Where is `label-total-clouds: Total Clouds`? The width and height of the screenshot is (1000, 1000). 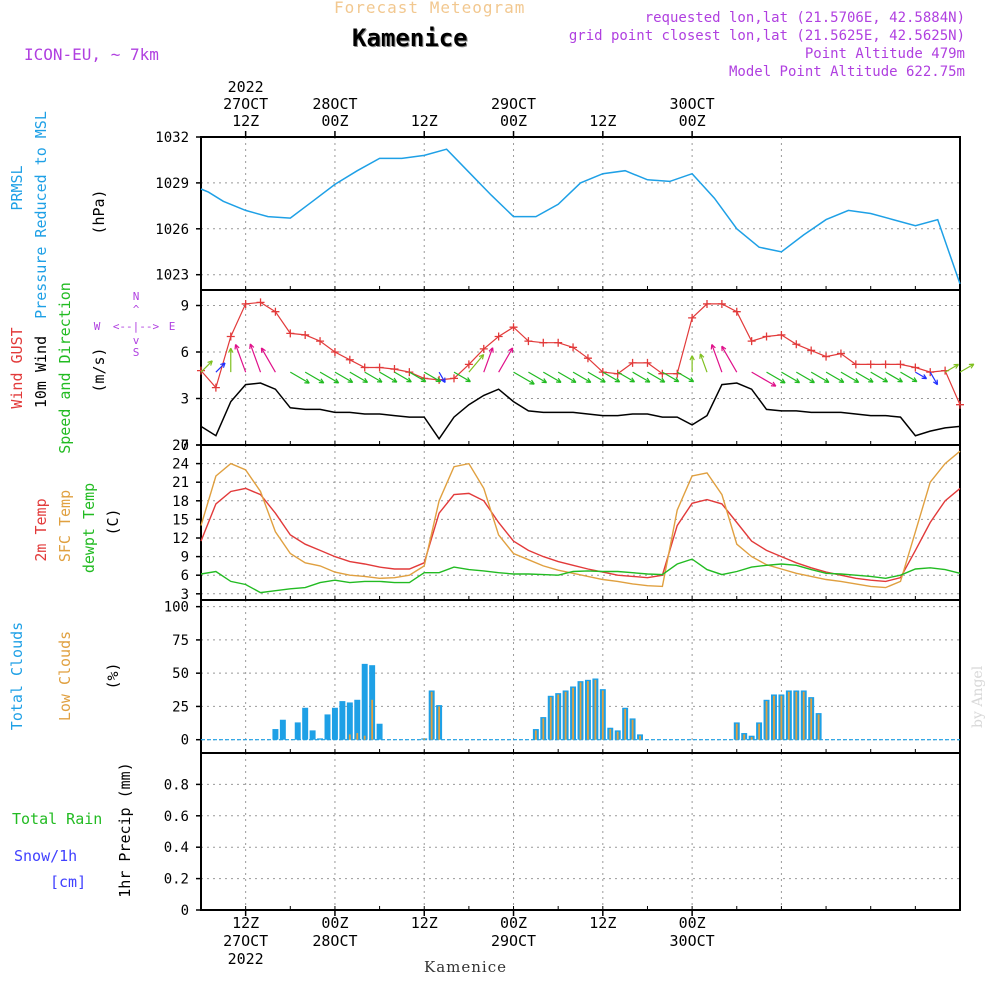 label-total-clouds: Total Clouds is located at coordinates (17, 676).